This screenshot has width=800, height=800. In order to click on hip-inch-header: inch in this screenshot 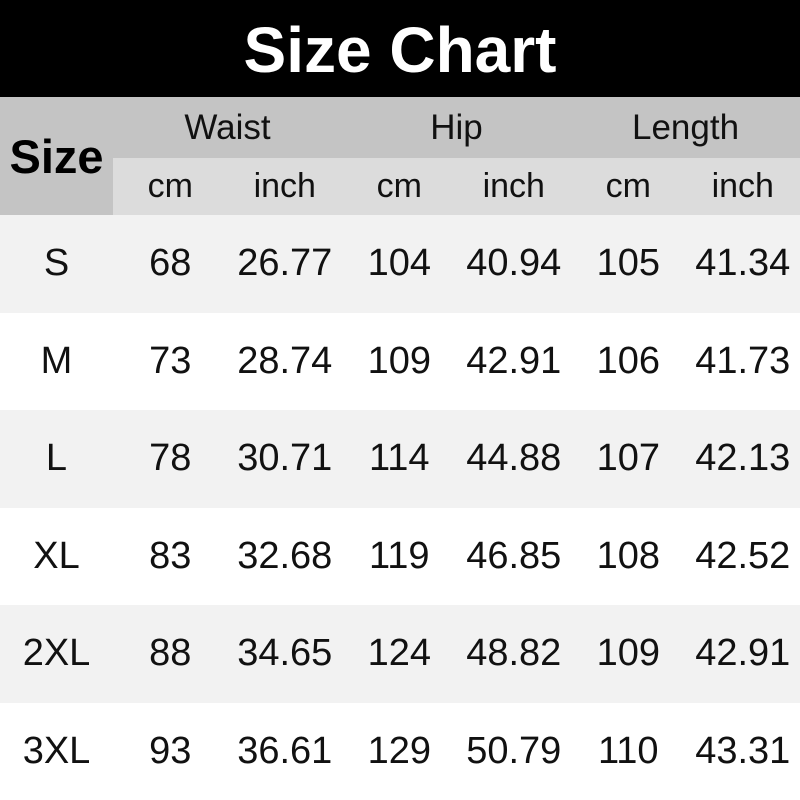, I will do `click(514, 186)`.